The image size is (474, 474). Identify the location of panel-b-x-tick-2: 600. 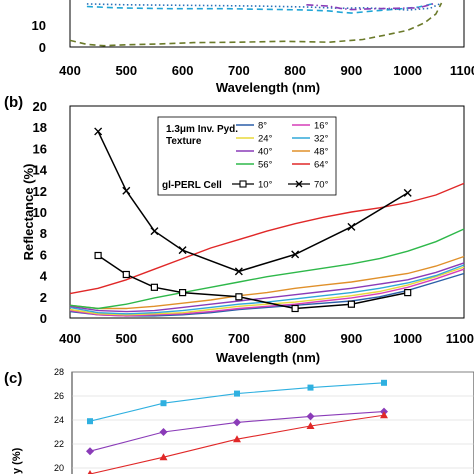
(183, 338).